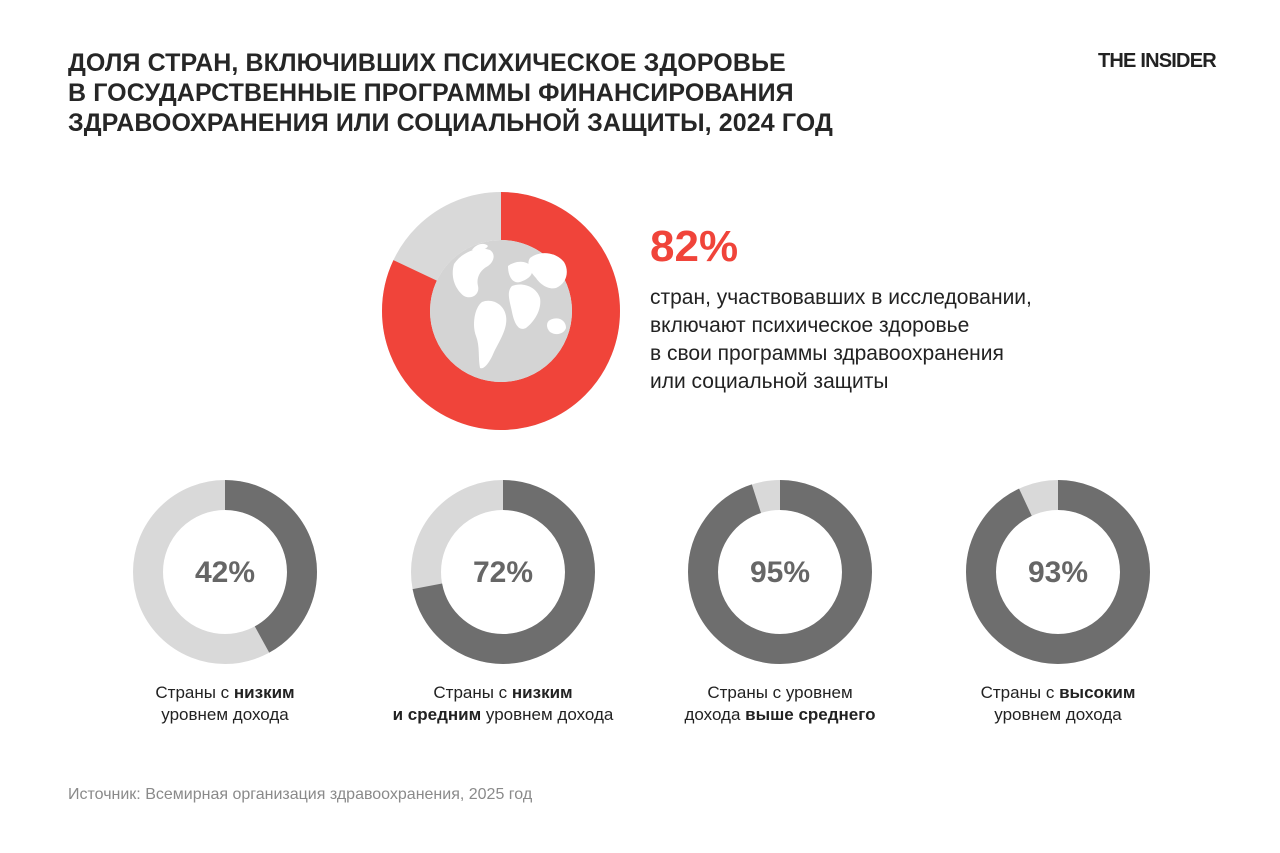  I want to click on percent-label: 72%, so click(503, 572).